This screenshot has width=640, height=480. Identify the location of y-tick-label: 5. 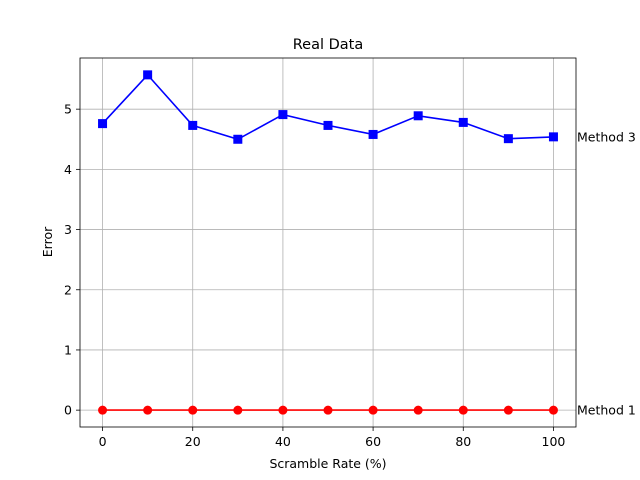
(68, 109).